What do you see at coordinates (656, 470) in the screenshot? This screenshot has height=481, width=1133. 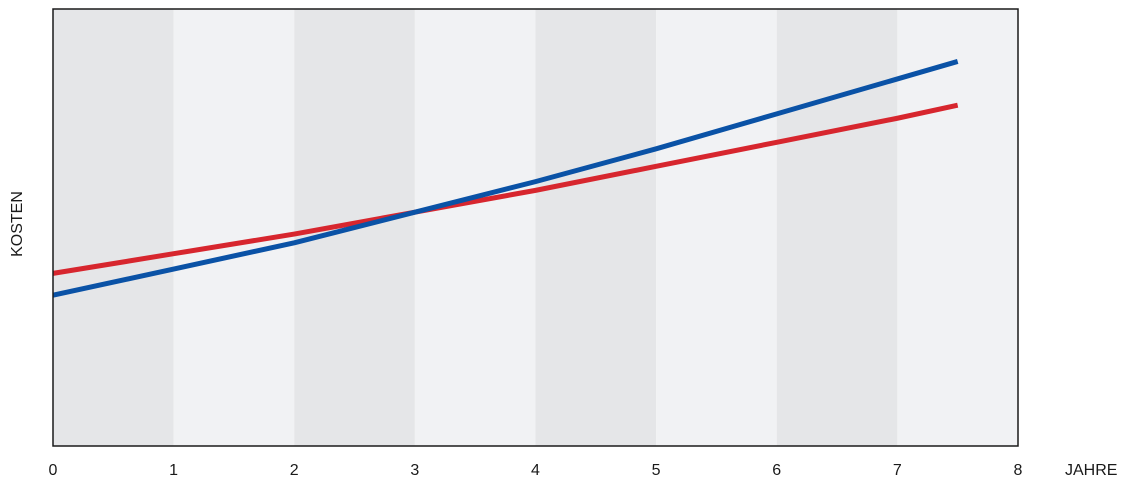 I see `x-tick-label: 5` at bounding box center [656, 470].